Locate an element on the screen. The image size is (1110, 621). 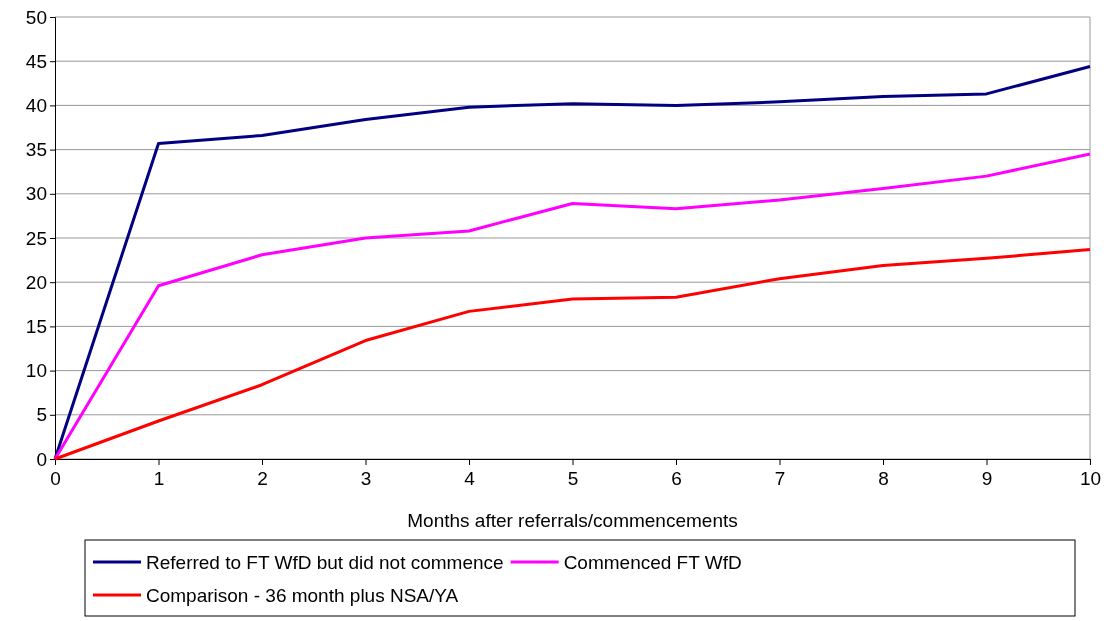
legend-label: Commenced FT WfD is located at coordinates (652, 562).